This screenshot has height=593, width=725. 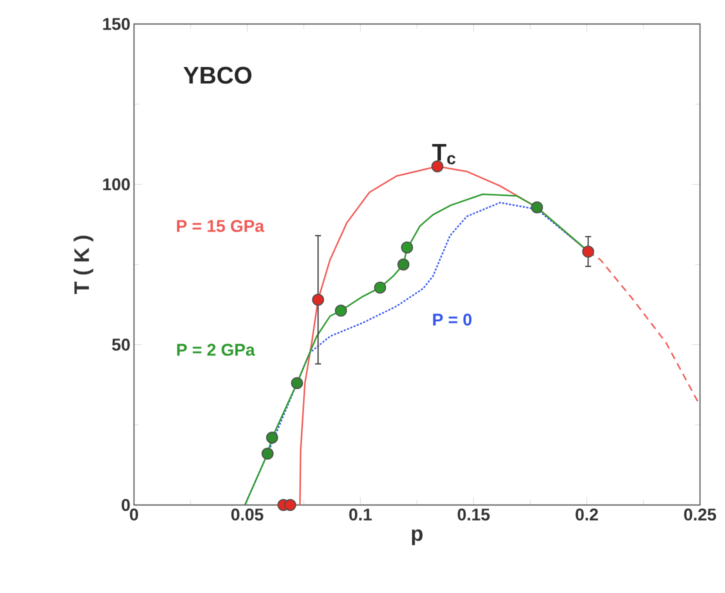 I want to click on text: P = 15 GPa, so click(x=220, y=226).